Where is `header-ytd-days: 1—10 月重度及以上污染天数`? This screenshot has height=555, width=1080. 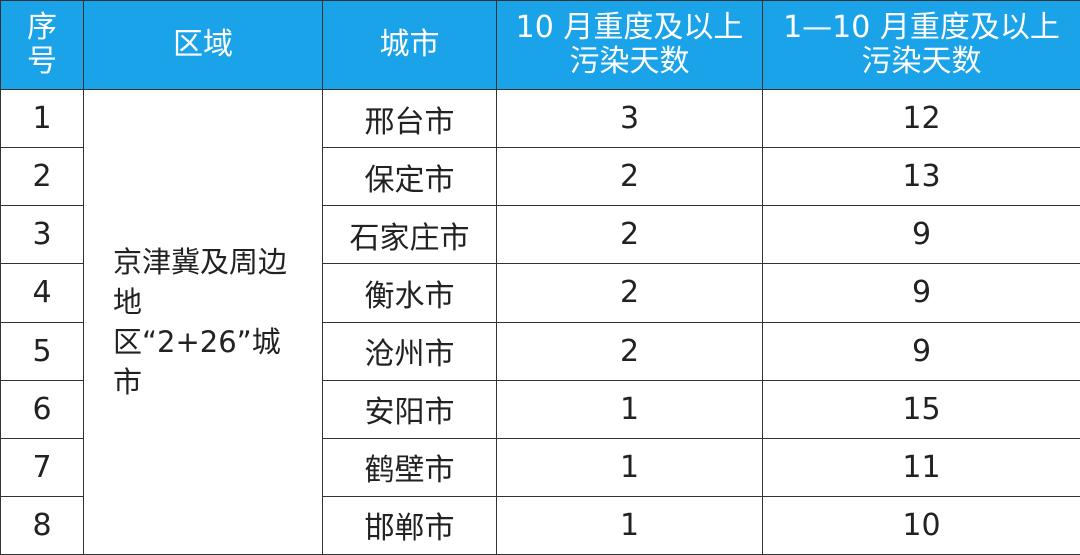
header-ytd-days: 1—10 月重度及以上污染天数 is located at coordinates (921, 45).